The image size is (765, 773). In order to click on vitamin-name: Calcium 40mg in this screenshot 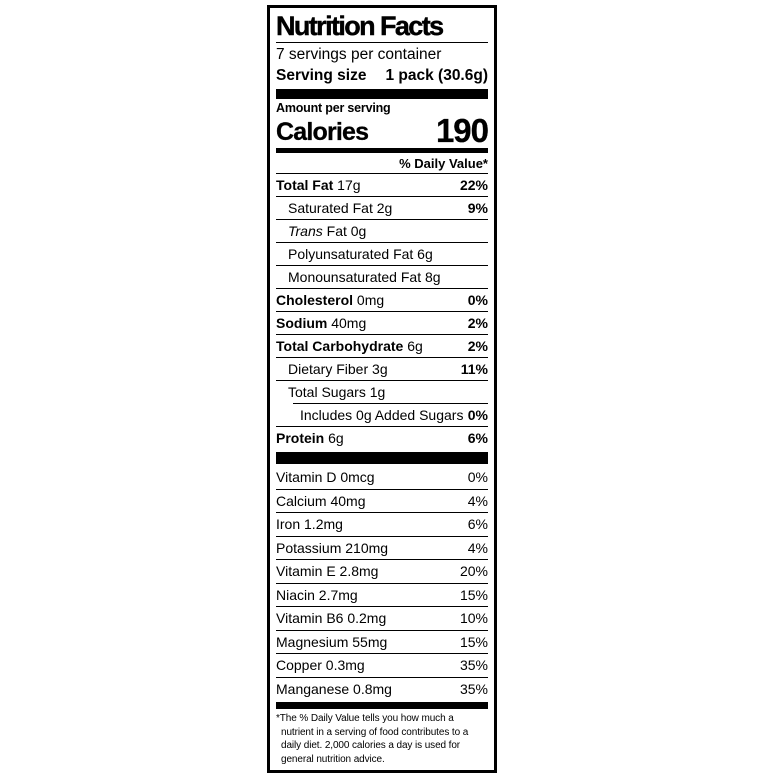, I will do `click(321, 500)`.